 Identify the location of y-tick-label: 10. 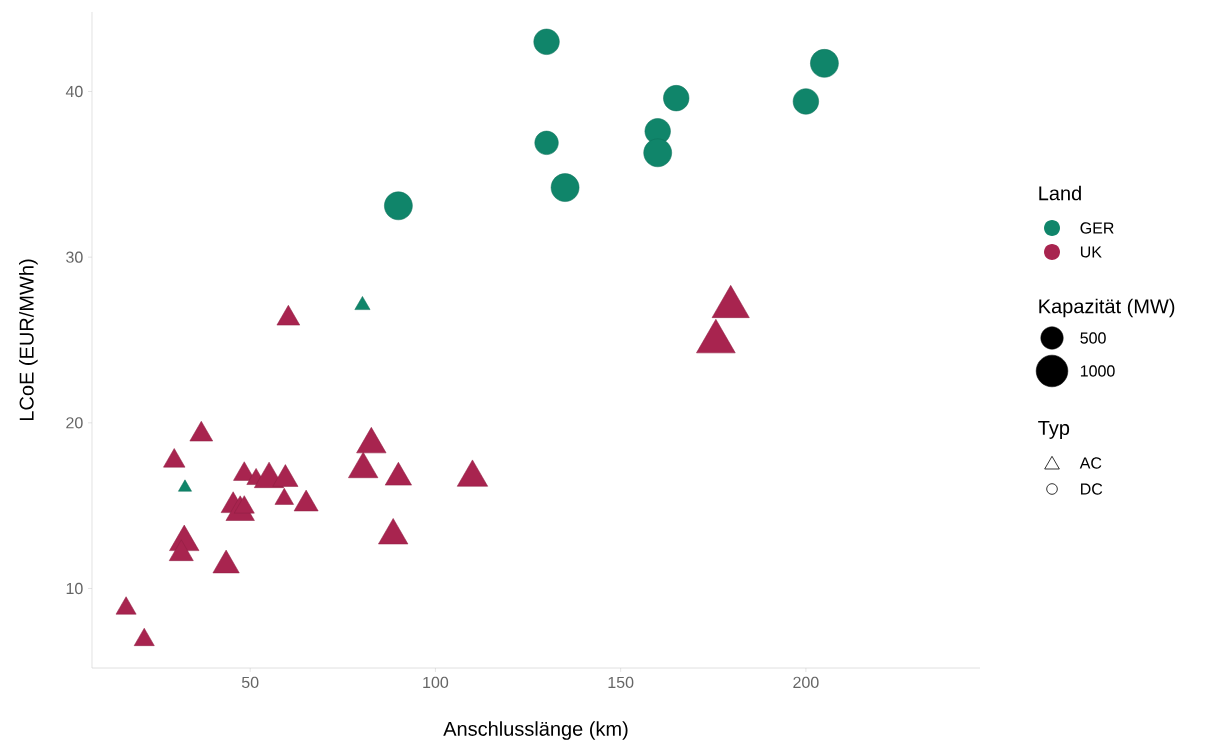
(74, 588).